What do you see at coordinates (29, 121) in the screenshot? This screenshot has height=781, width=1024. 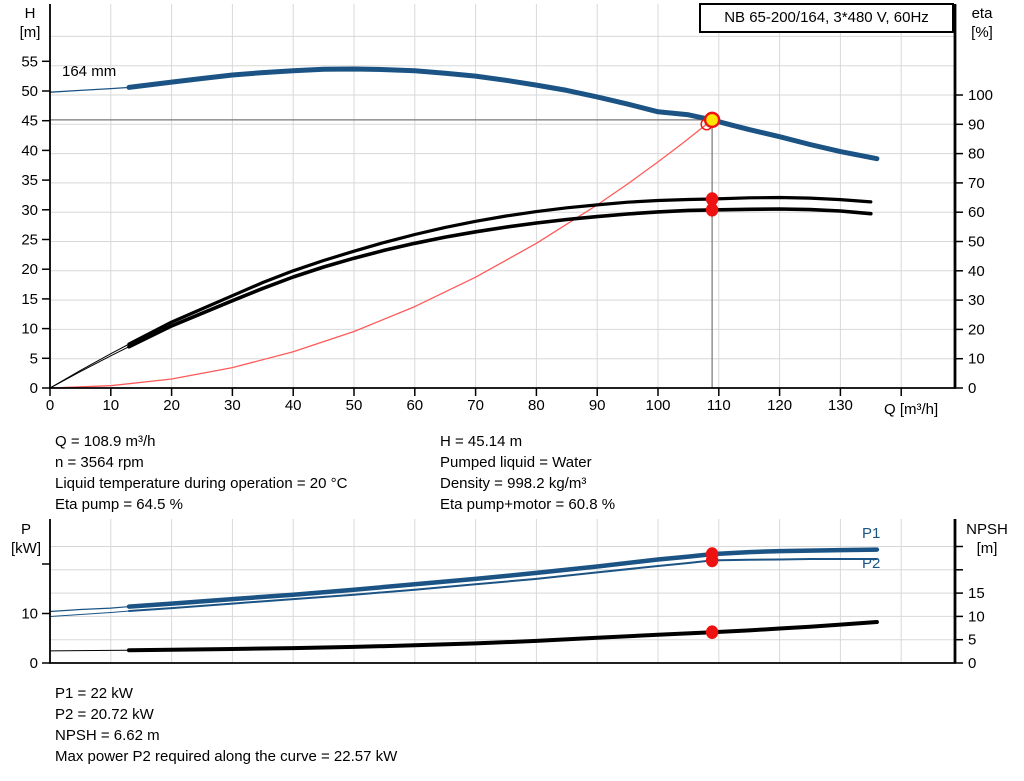 I see `left-tick-label: 45` at bounding box center [29, 121].